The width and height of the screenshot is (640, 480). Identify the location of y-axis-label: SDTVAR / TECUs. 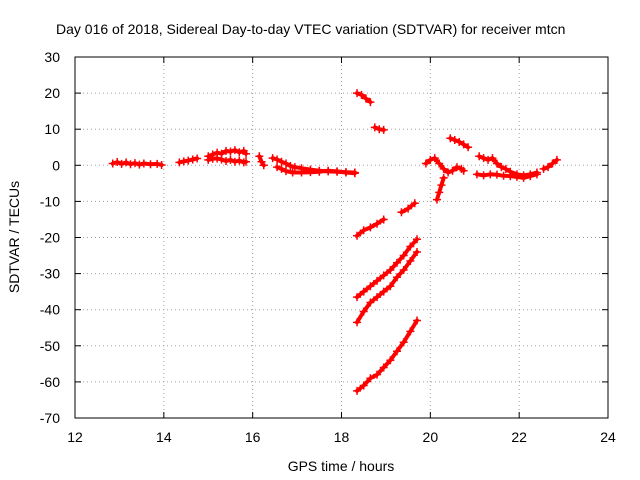
(14, 237).